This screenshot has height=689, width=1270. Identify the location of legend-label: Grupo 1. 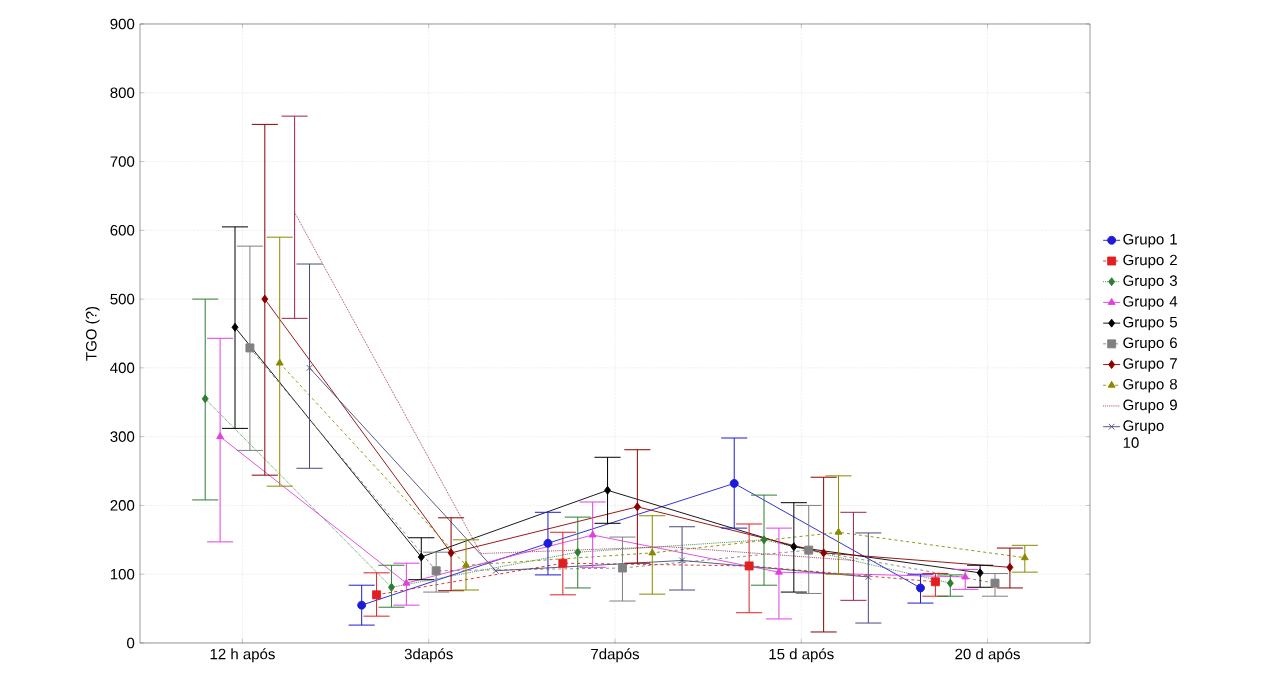
(1150, 240).